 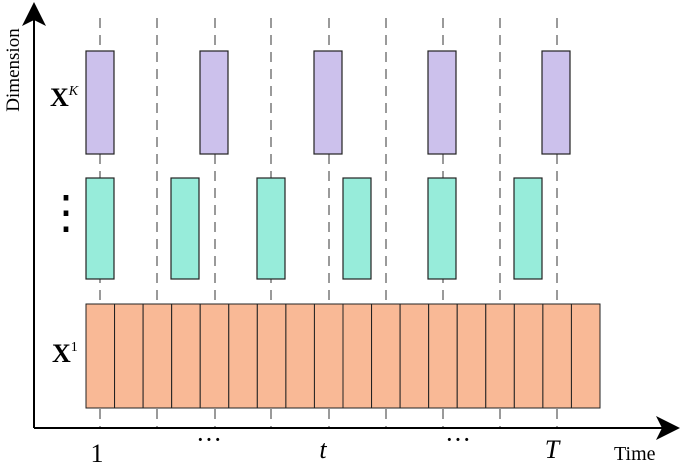 What do you see at coordinates (209, 439) in the screenshot?
I see `time-tick-ellipsis-left: ···` at bounding box center [209, 439].